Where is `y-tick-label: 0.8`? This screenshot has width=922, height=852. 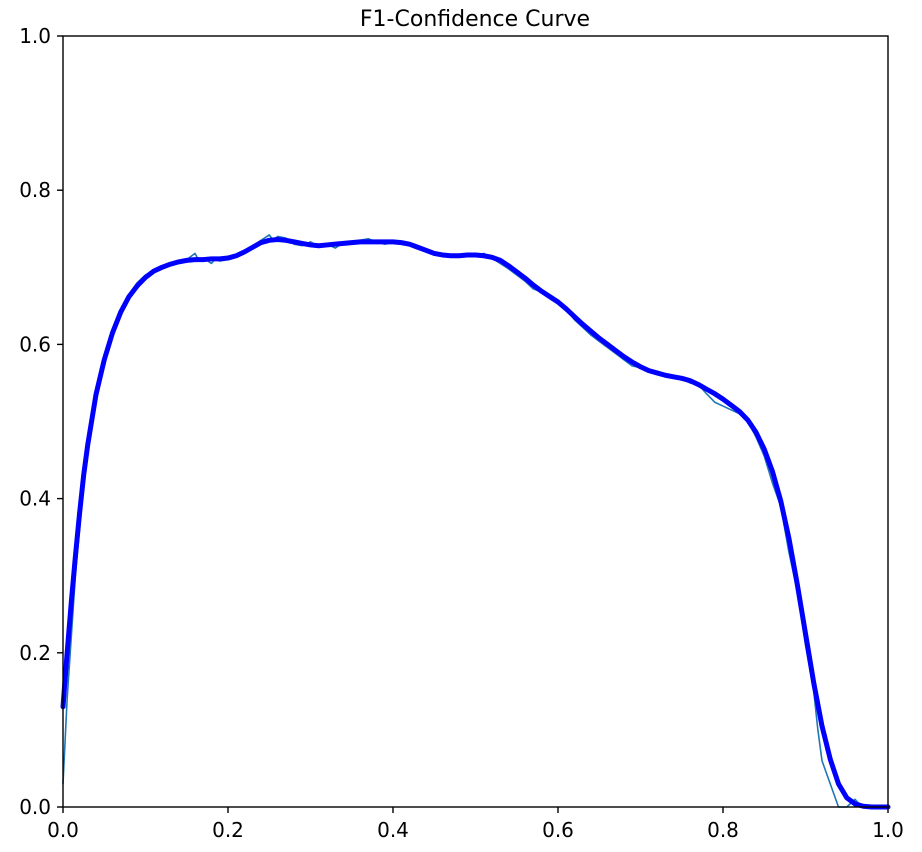 y-tick-label: 0.8 is located at coordinates (35, 190).